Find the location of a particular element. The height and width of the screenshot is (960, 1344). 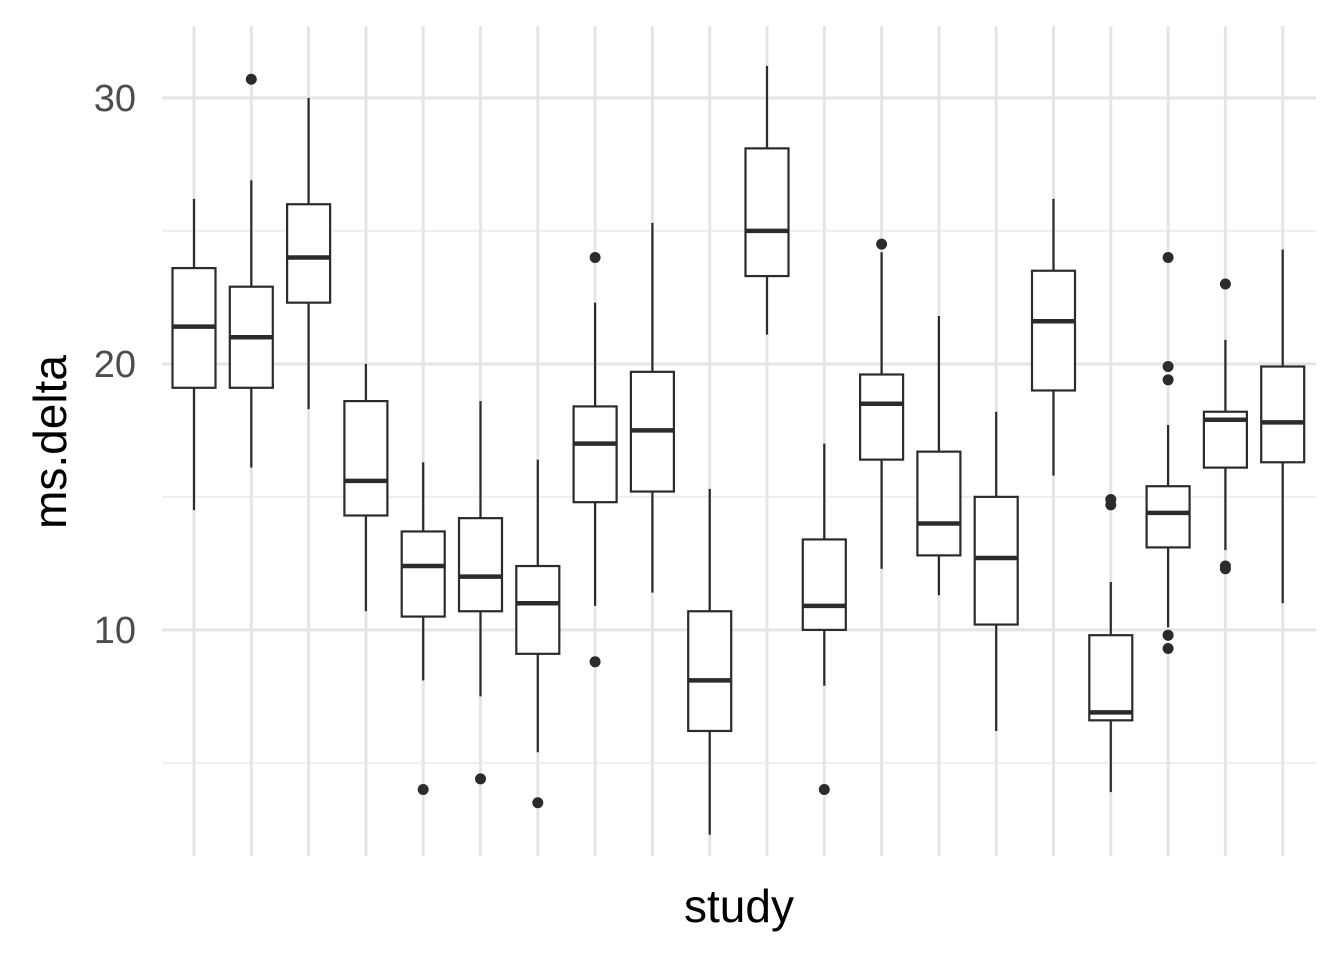

y-tick-label: 30 is located at coordinates (115, 99).